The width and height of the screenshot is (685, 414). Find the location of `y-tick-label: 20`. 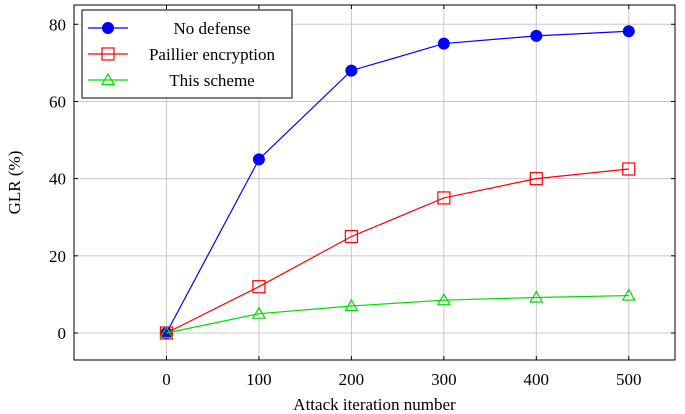

y-tick-label: 20 is located at coordinates (57, 256).